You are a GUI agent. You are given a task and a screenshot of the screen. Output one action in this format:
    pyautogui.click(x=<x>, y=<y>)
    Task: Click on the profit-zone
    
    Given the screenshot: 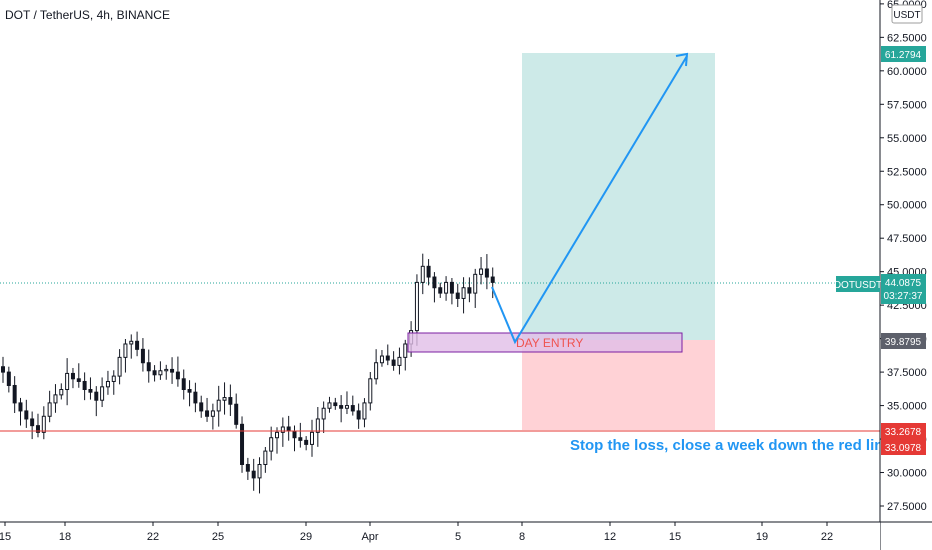 What is the action you would take?
    pyautogui.click(x=618, y=196)
    